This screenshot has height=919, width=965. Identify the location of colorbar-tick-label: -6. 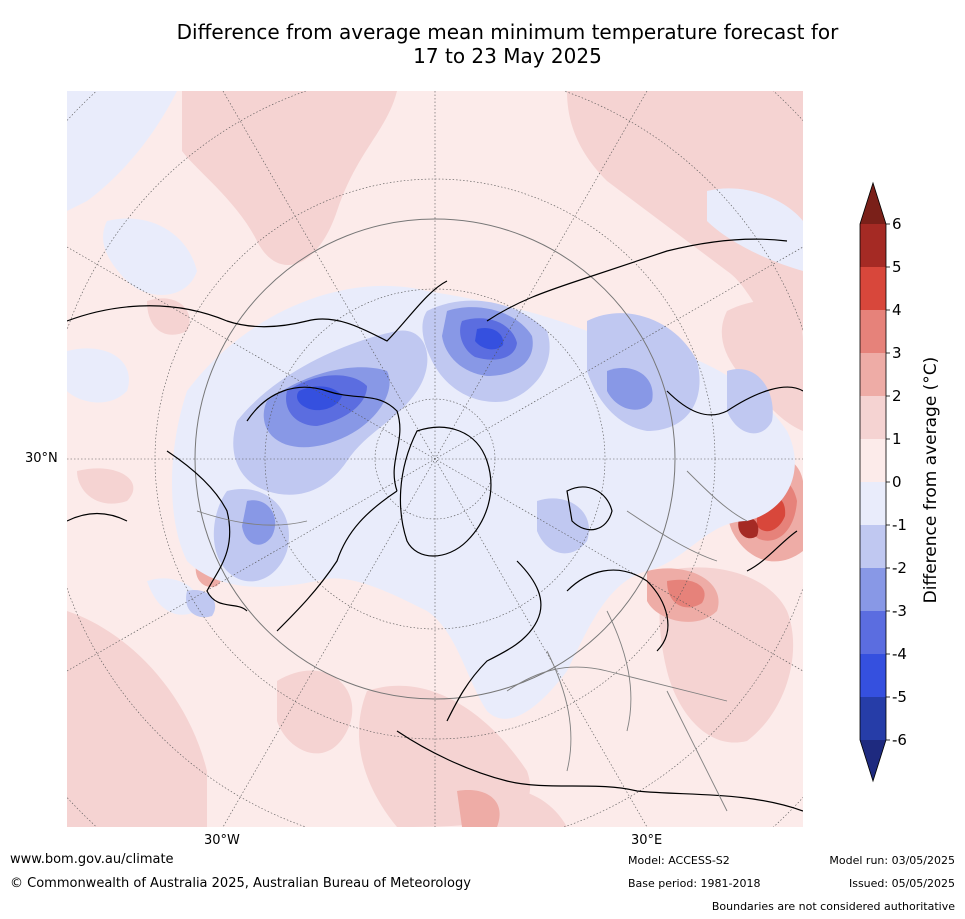
(899, 740).